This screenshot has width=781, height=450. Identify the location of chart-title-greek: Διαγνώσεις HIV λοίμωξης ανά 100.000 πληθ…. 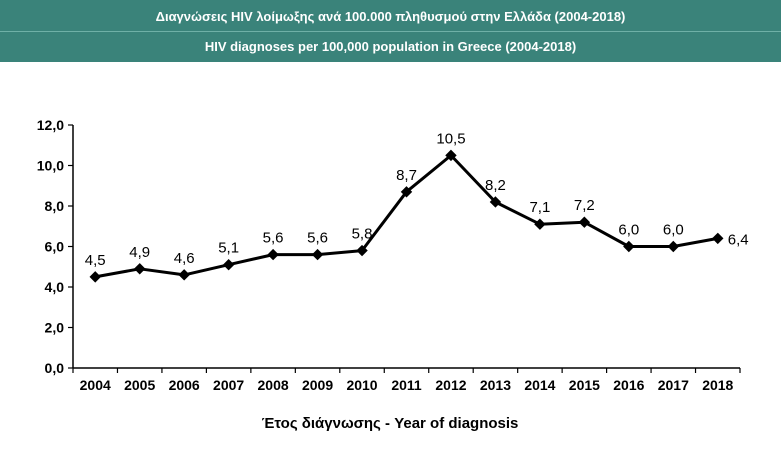
(390, 16).